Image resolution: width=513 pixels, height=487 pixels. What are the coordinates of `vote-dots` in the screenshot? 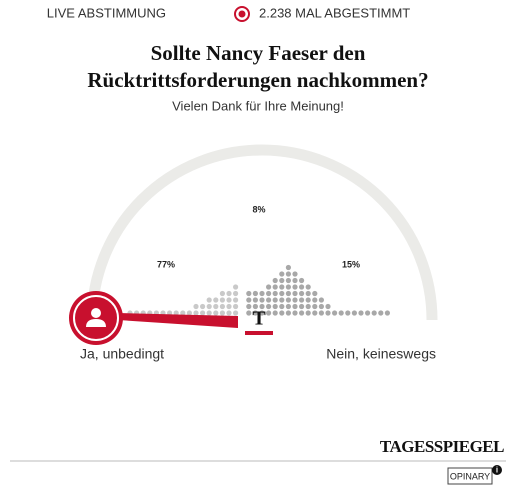 It's located at (258, 290).